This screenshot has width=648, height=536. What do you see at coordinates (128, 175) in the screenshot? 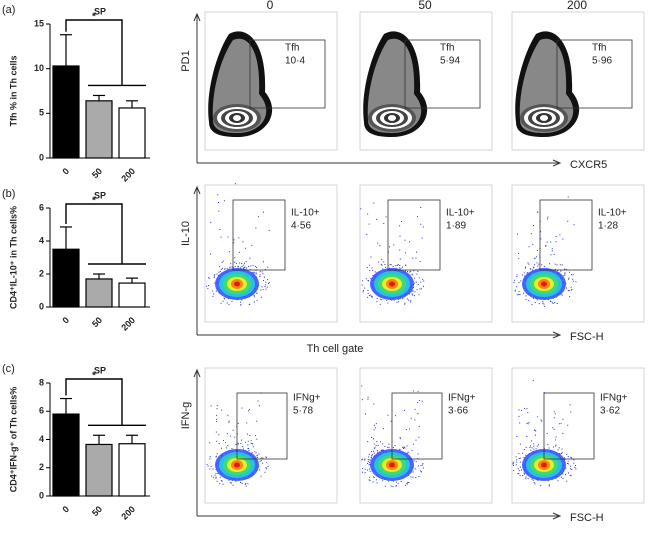
I see `x-tick-label: 200` at bounding box center [128, 175].